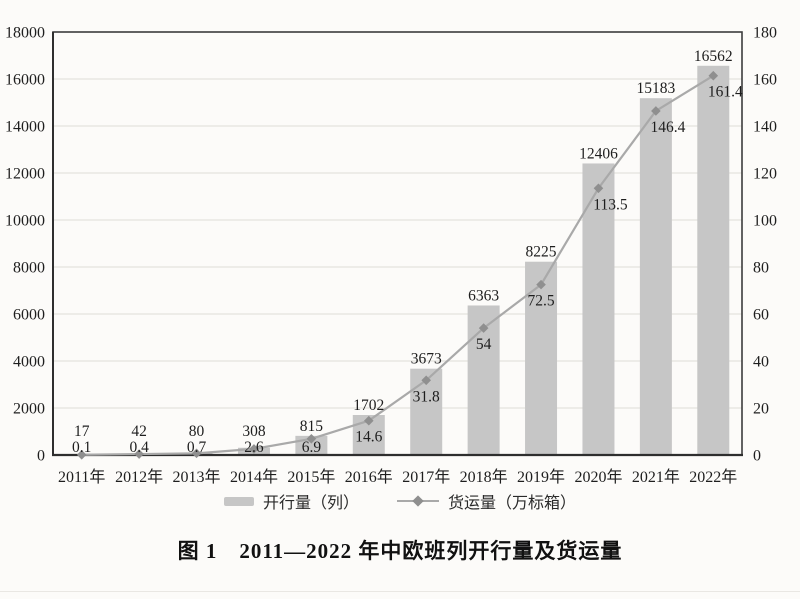  Describe the element at coordinates (765, 127) in the screenshot. I see `right-axis-tick-label: 140` at that location.